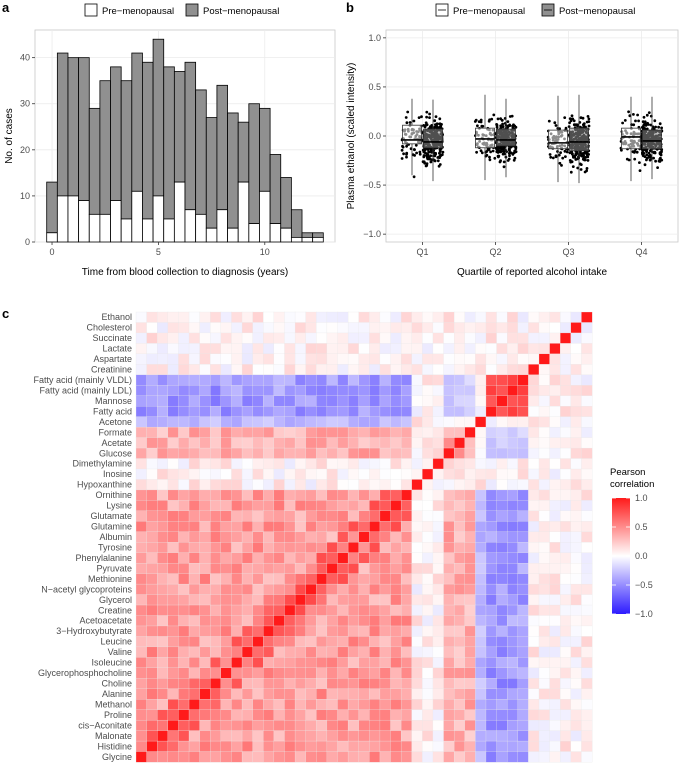 The height and width of the screenshot is (764, 685). What do you see at coordinates (52, 252) in the screenshot?
I see `tick-label-x-a-0: 0` at bounding box center [52, 252].